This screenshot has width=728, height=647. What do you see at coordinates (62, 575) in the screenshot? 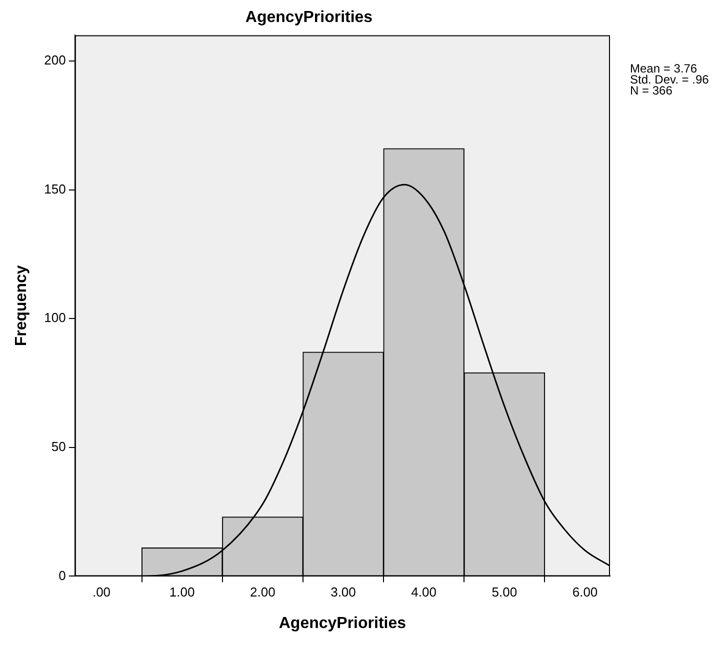
I see `y-tick-label: 0` at bounding box center [62, 575].